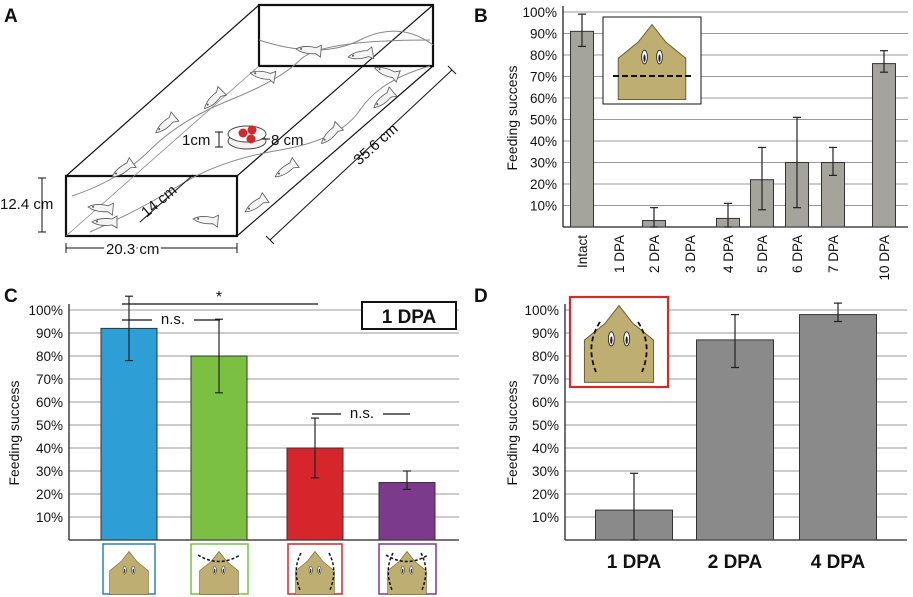 This screenshot has height=597, width=913. What do you see at coordinates (159, 201) in the screenshot?
I see `inner-length-label: 14 cm` at bounding box center [159, 201].